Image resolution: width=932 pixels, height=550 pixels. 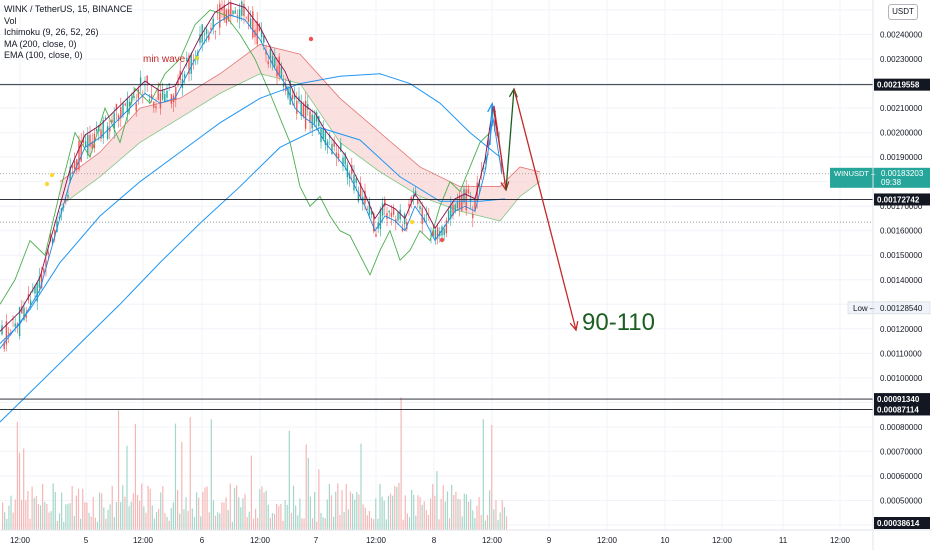 What do you see at coordinates (68, 9) in the screenshot?
I see `symbol-title: WINK / TetherUS, 15, BINANCE` at bounding box center [68, 9].